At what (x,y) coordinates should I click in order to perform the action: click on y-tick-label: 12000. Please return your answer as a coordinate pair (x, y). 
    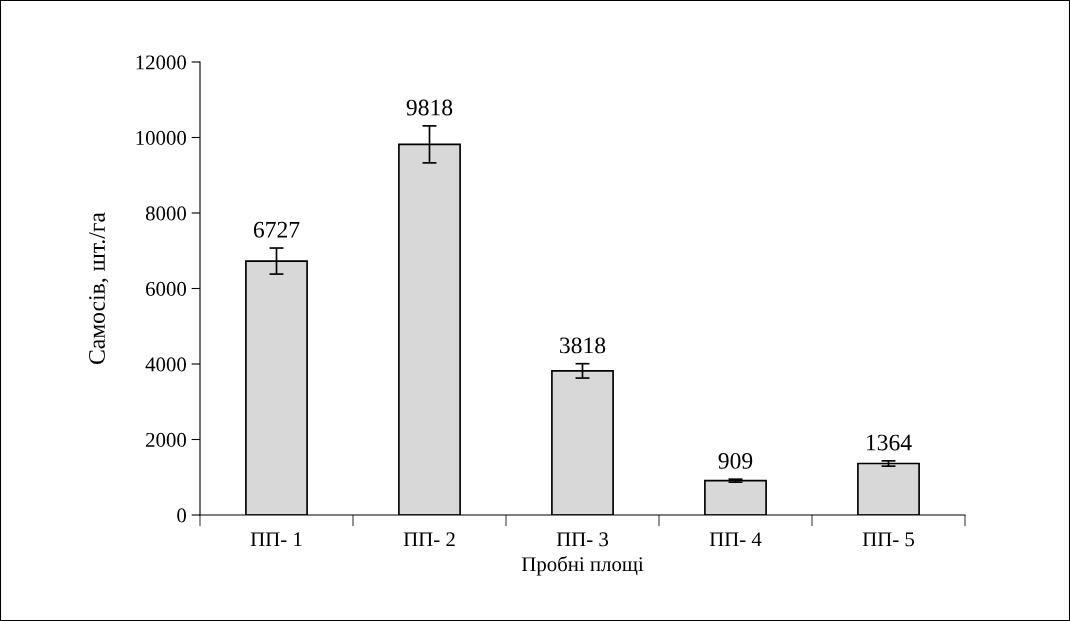
    Looking at the image, I should click on (161, 62).